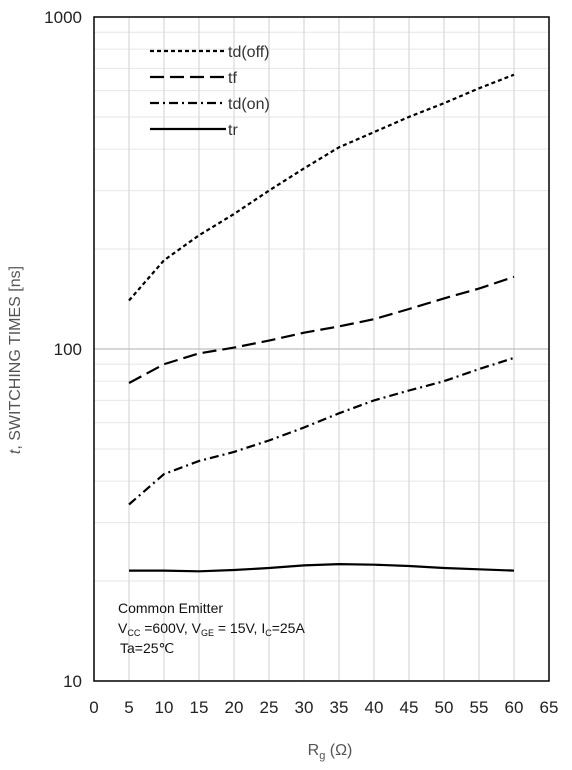  What do you see at coordinates (147, 648) in the screenshot?
I see `annotation-line-3: Ta=25℃` at bounding box center [147, 648].